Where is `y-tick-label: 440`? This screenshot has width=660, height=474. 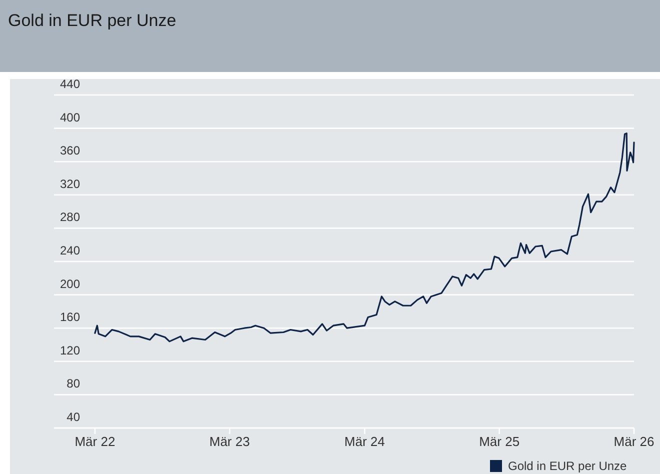 y-tick-label: 440 is located at coordinates (70, 84).